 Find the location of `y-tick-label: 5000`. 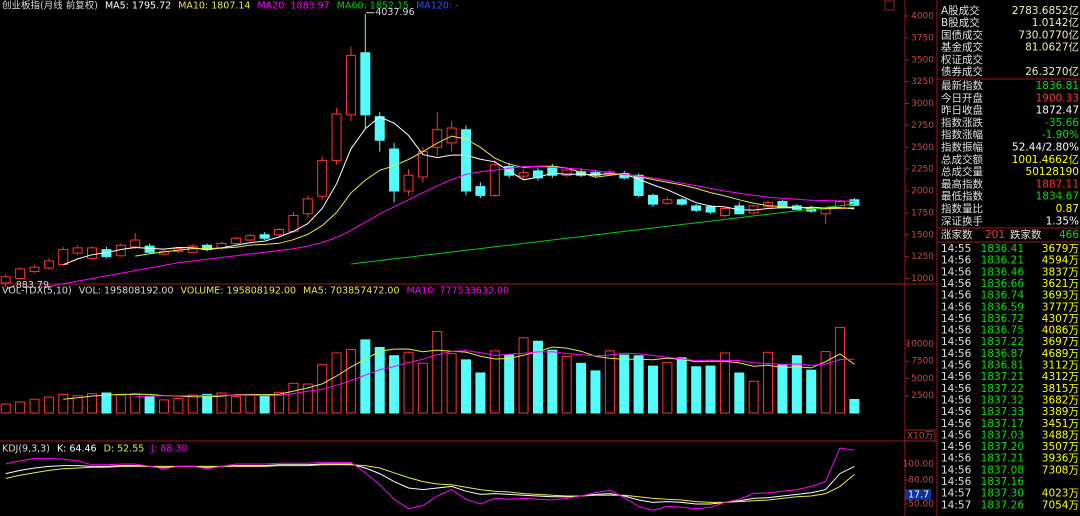

y-tick-label: 5000 is located at coordinates (922, 379).